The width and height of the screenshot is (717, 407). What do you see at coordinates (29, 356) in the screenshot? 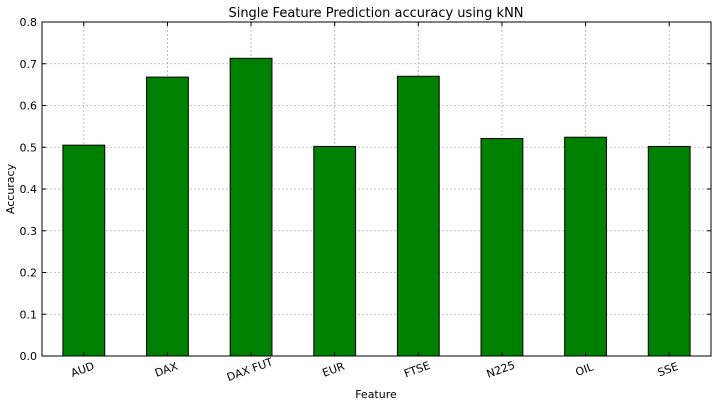
I see `y-tick-label: 0.0` at bounding box center [29, 356].